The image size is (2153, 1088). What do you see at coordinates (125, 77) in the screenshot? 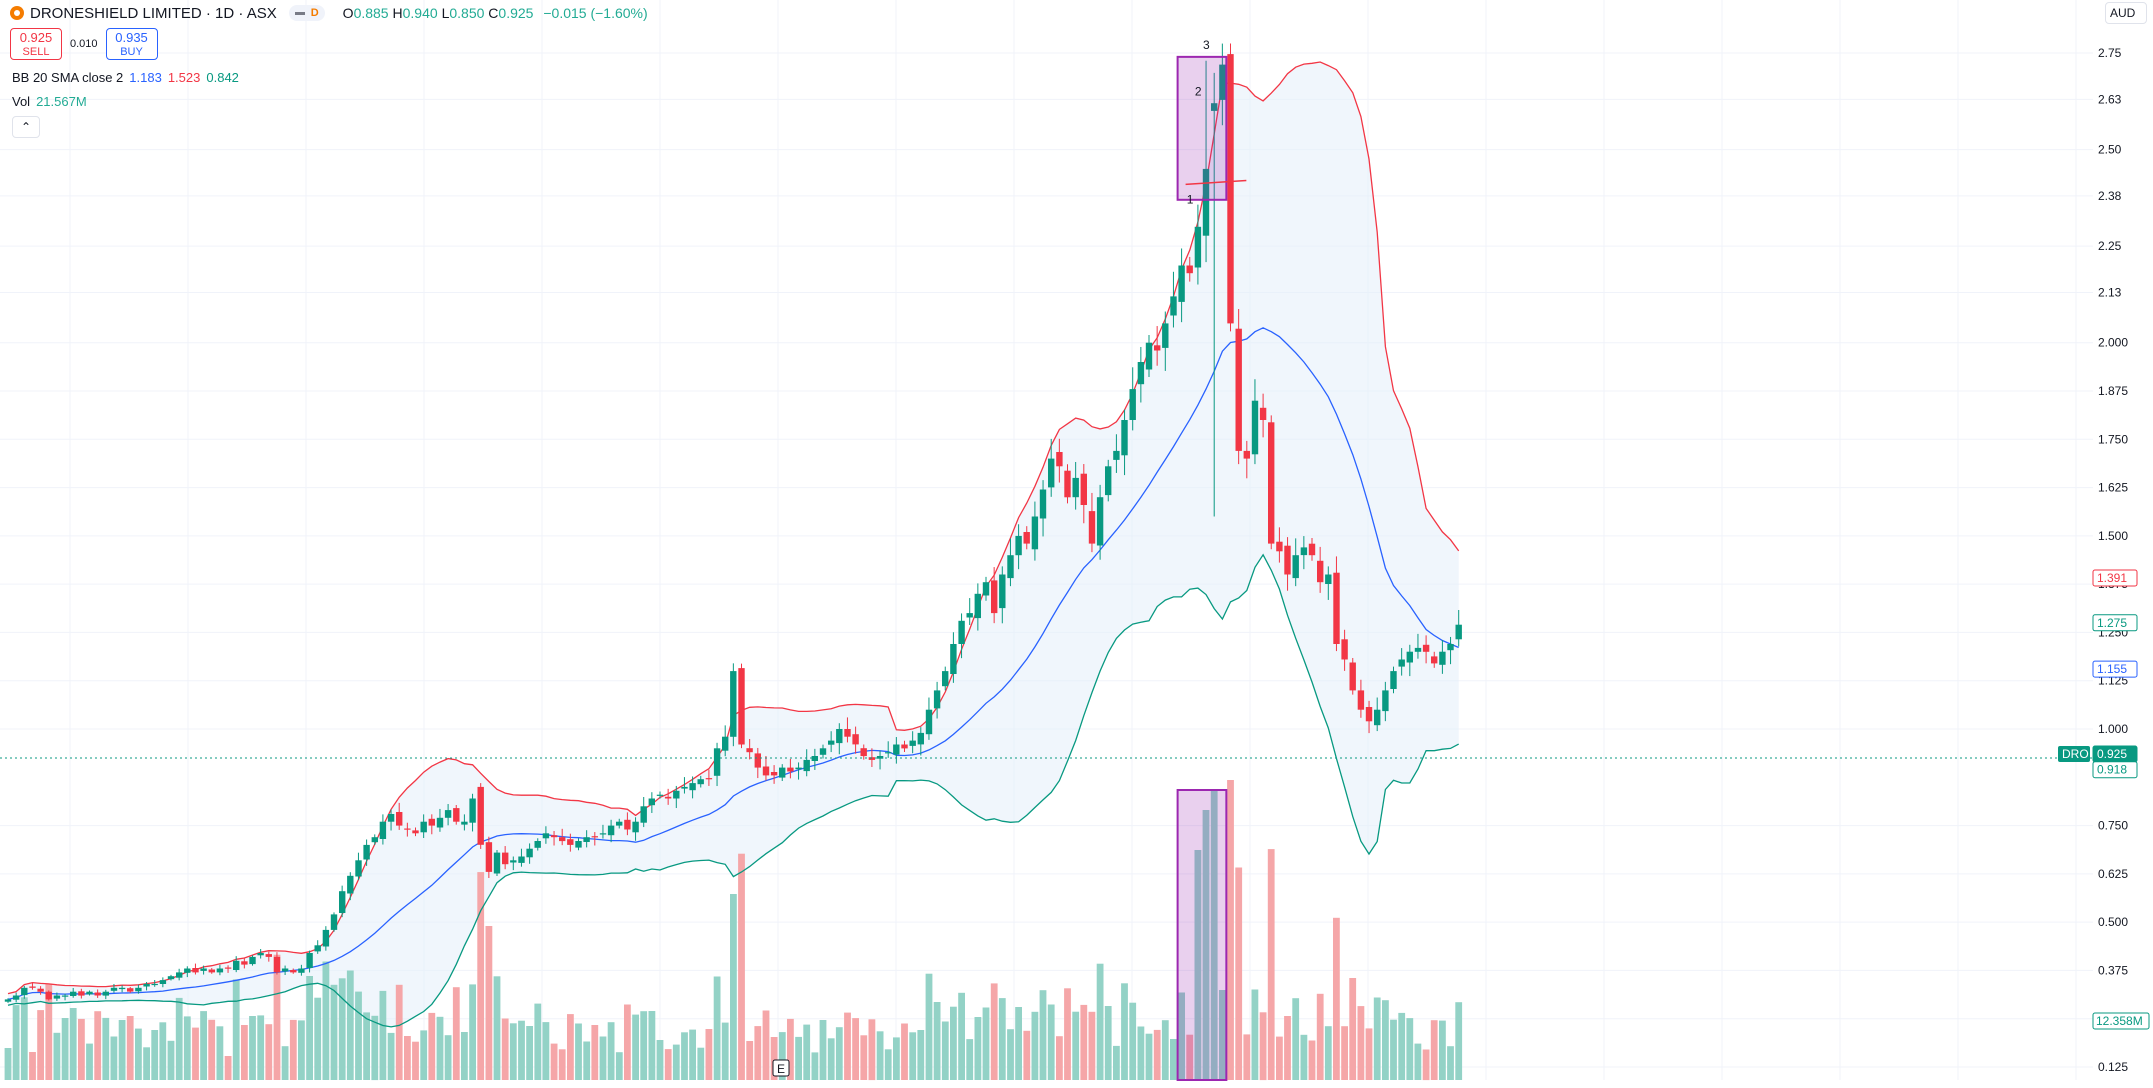
I see `bollinger-legend: BB 20 SMA close 2 1.183 1.523 0.842` at bounding box center [125, 77].